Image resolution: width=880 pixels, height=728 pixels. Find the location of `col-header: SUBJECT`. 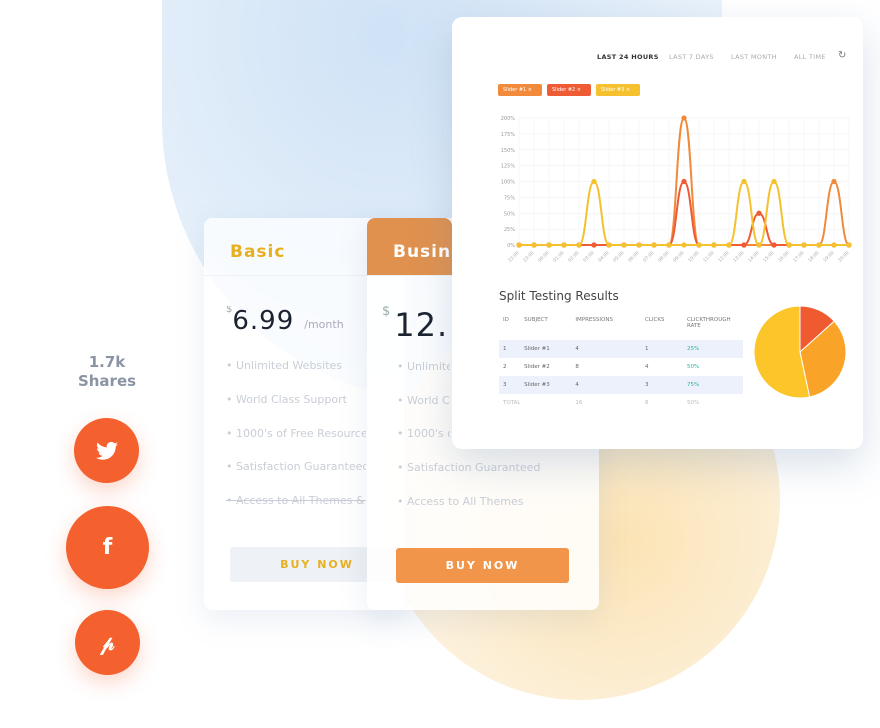

col-header: SUBJECT is located at coordinates (536, 320).